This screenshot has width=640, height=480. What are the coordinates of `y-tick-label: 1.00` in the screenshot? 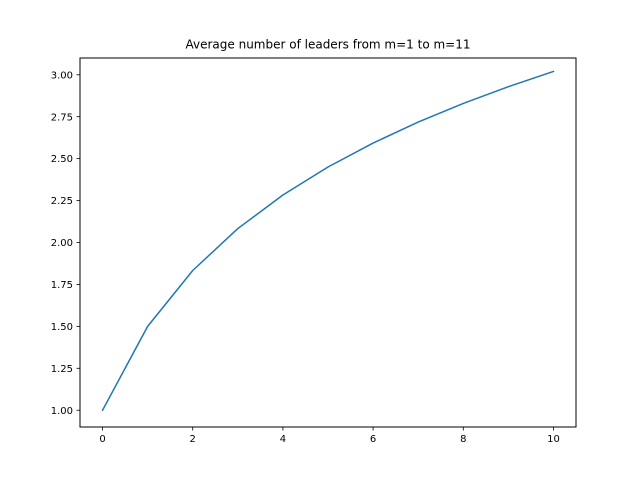 It's located at (62, 411).